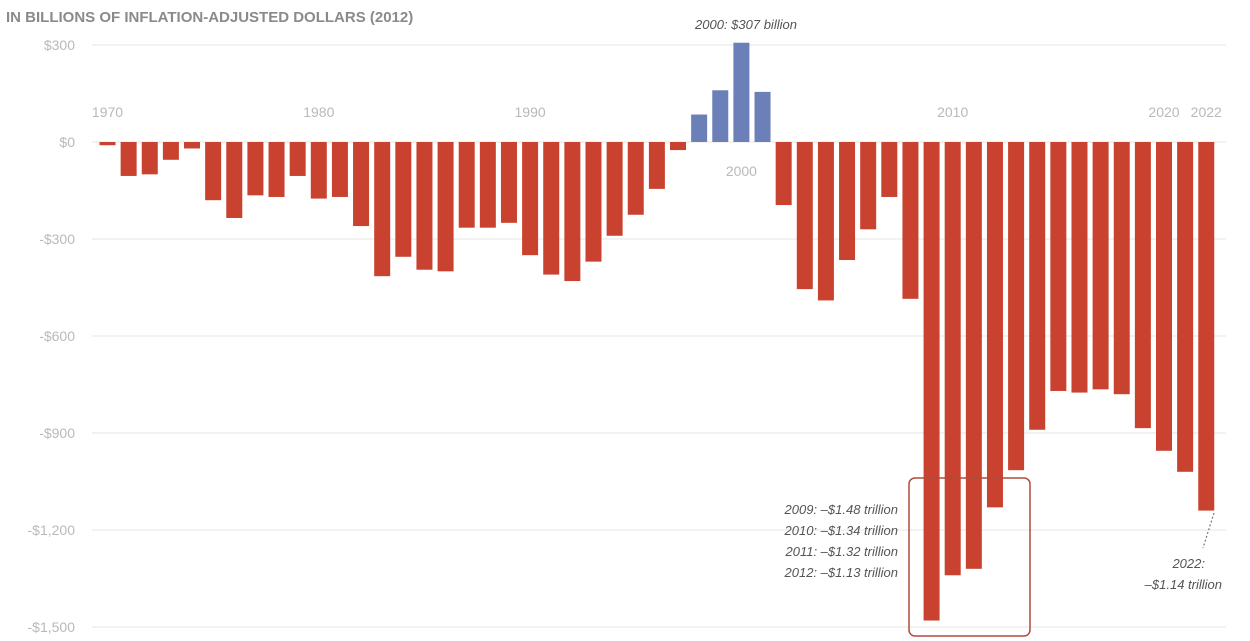 This screenshot has height=641, width=1250. I want to click on bar-2006, so click(868, 186).